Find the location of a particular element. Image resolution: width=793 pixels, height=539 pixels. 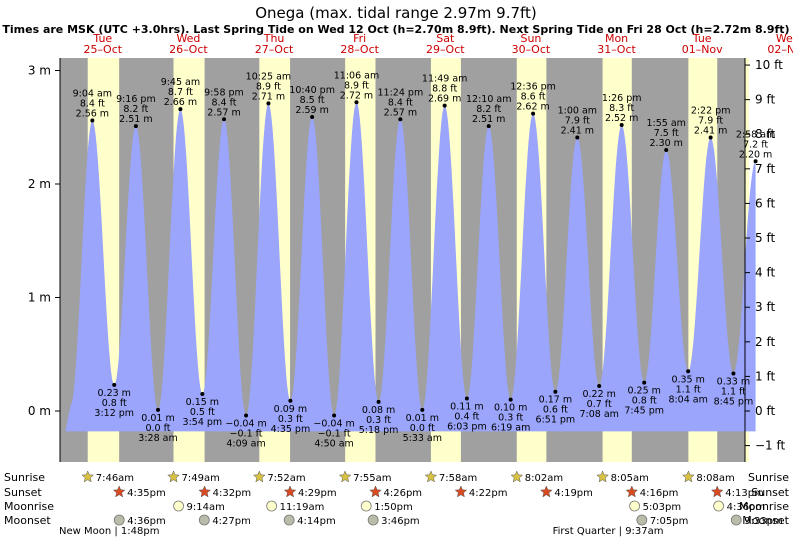

low-tide-time: 6:03 pm is located at coordinates (467, 427).